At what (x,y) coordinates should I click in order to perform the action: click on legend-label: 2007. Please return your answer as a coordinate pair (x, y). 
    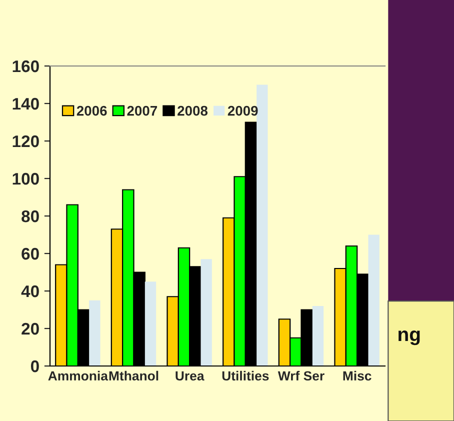
    Looking at the image, I should click on (142, 111).